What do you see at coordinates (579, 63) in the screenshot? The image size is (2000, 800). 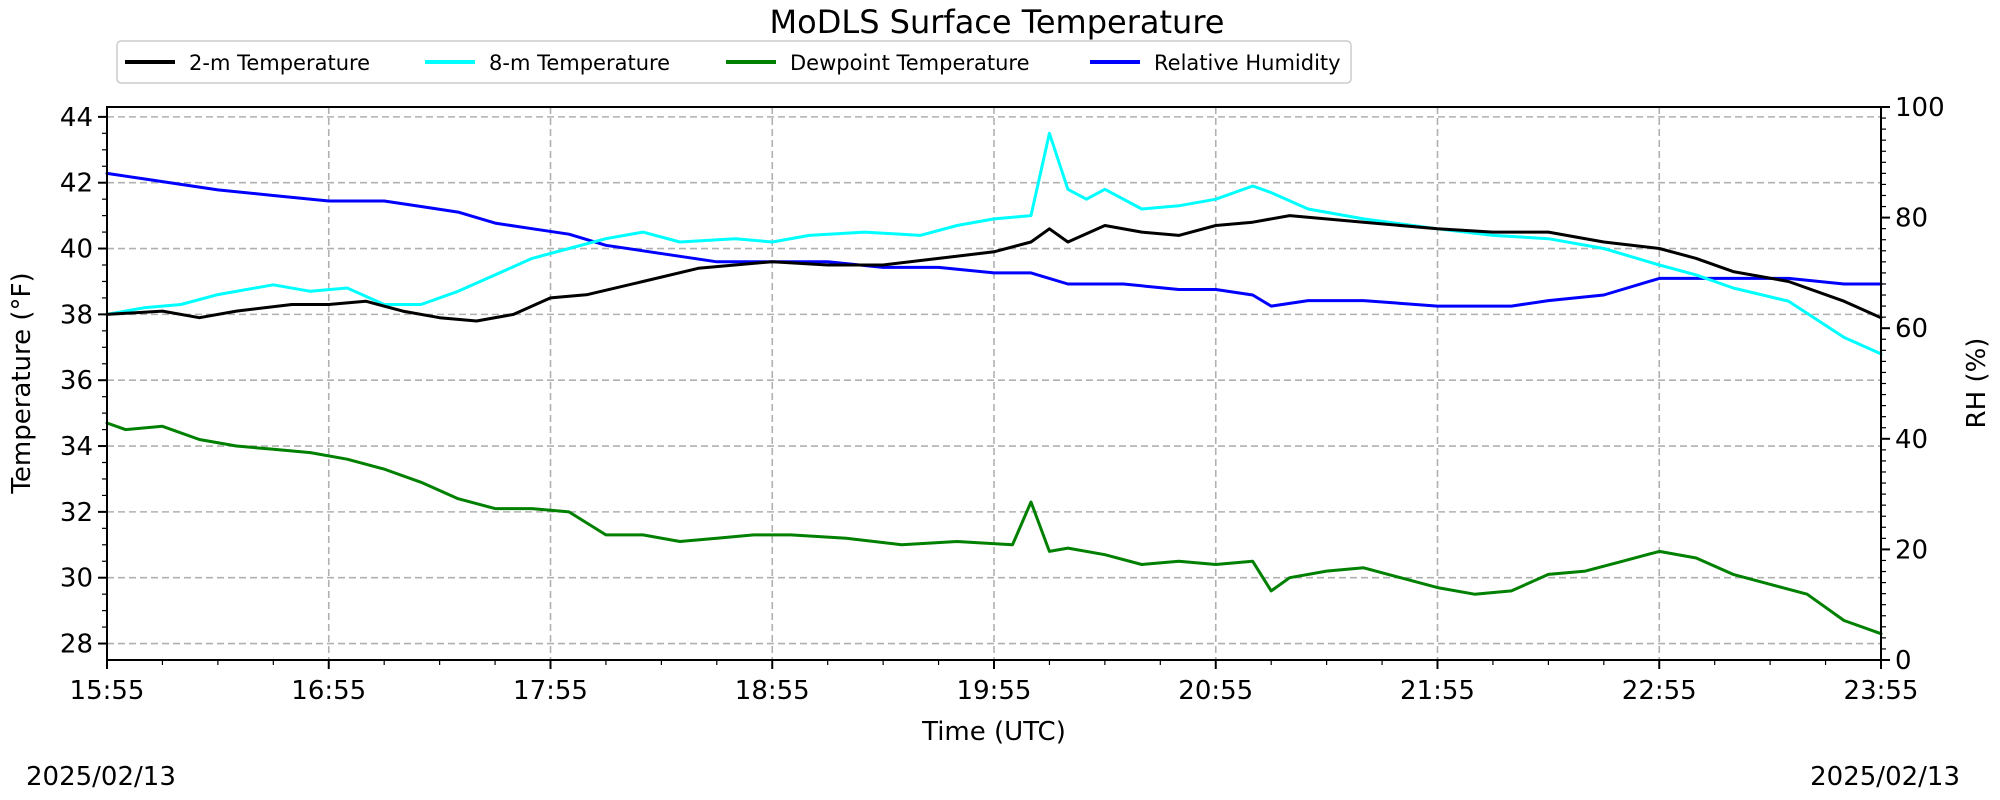 I see `legend-label-8-m-temperature: 8-m Temperature` at bounding box center [579, 63].